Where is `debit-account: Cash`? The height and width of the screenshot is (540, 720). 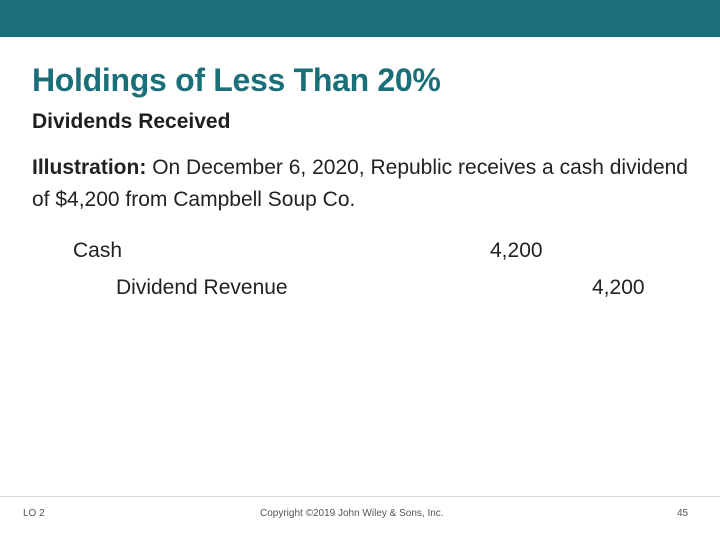
debit-account: Cash is located at coordinates (98, 250).